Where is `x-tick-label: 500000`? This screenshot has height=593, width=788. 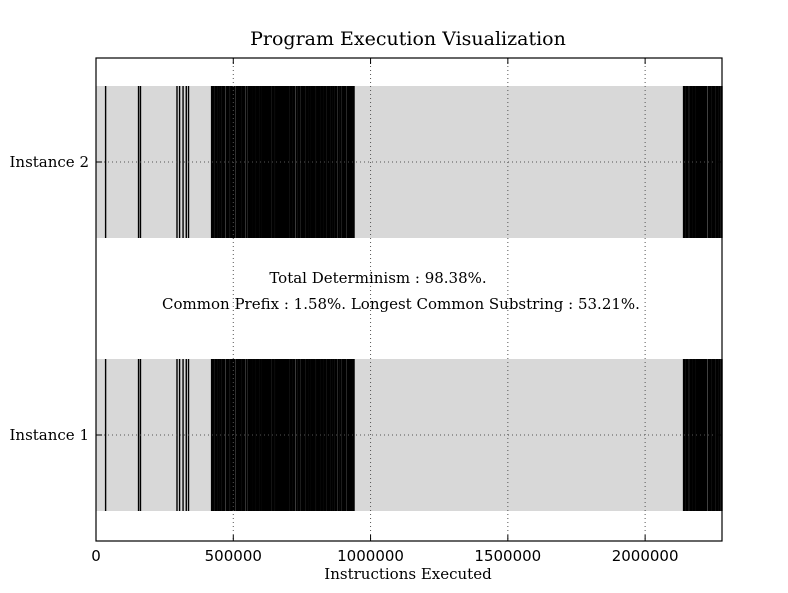 x-tick-label: 500000 is located at coordinates (233, 556).